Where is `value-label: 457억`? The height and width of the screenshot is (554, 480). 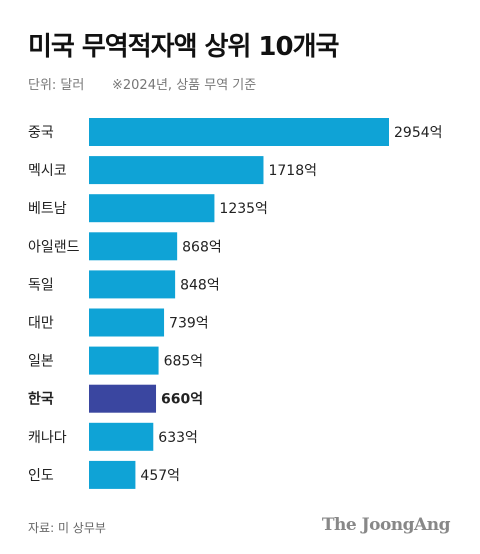 value-label: 457억 is located at coordinates (160, 476).